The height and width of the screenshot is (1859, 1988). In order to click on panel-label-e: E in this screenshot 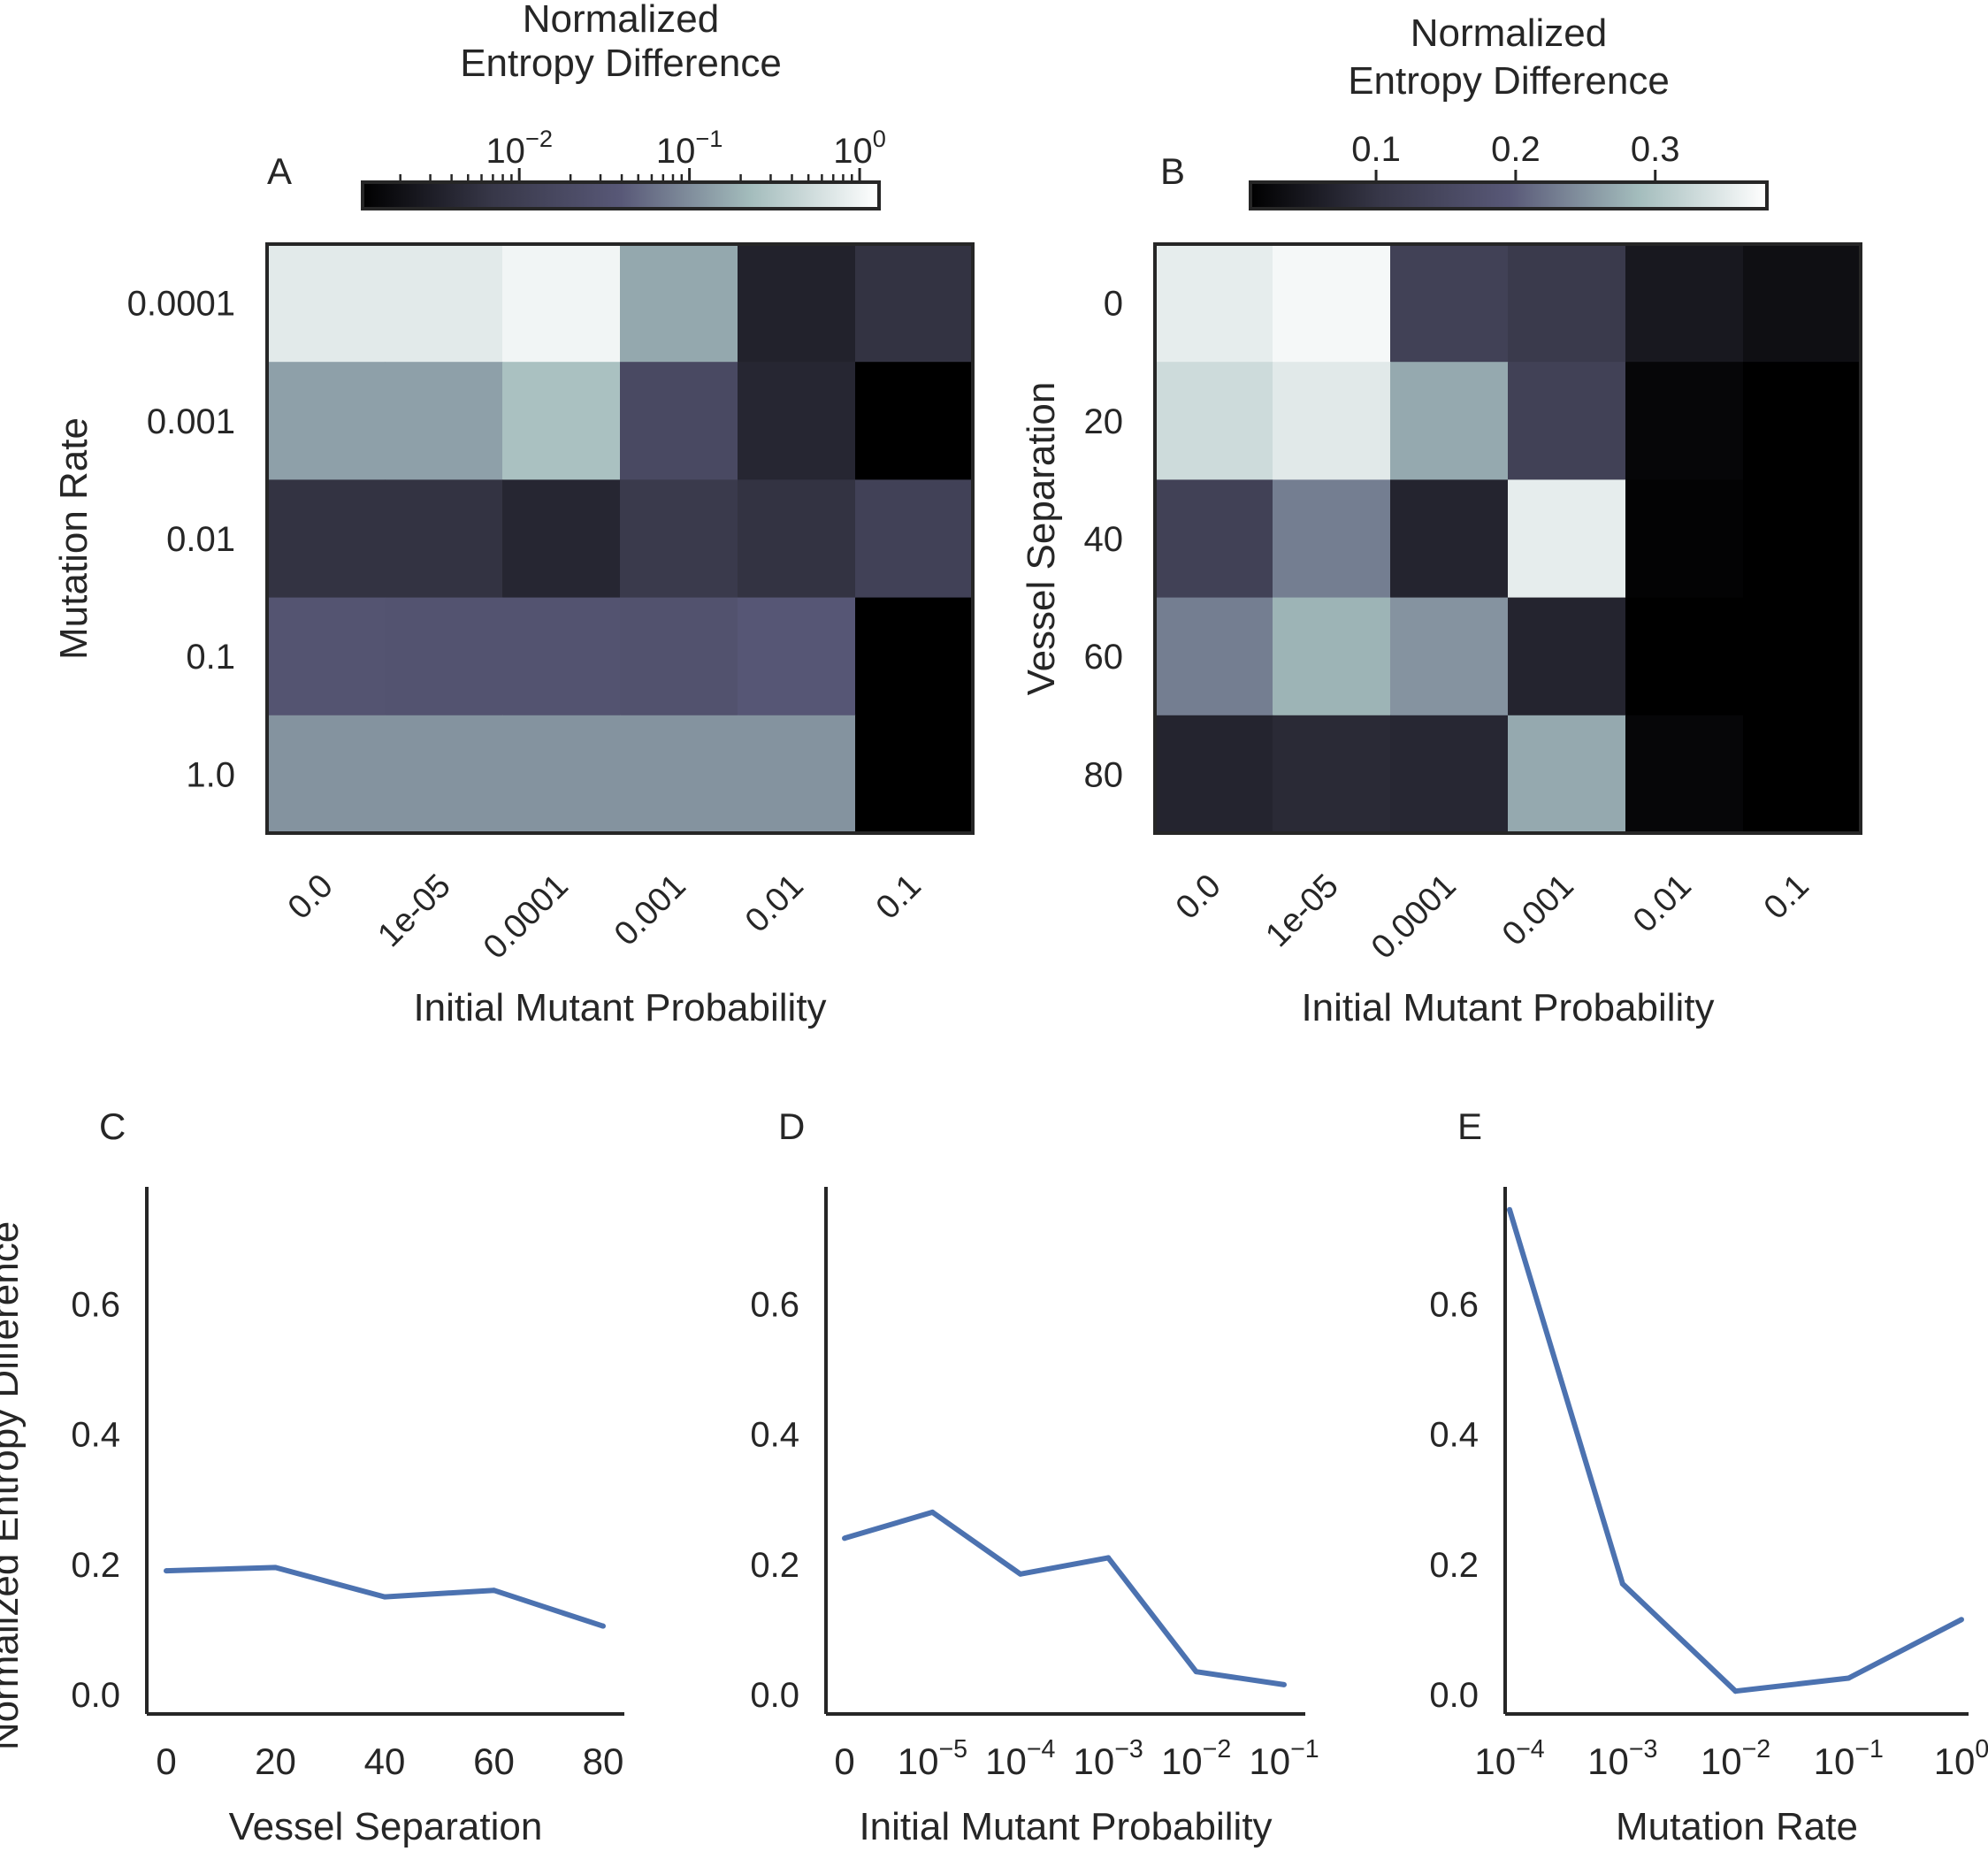, I will do `click(1470, 1126)`.